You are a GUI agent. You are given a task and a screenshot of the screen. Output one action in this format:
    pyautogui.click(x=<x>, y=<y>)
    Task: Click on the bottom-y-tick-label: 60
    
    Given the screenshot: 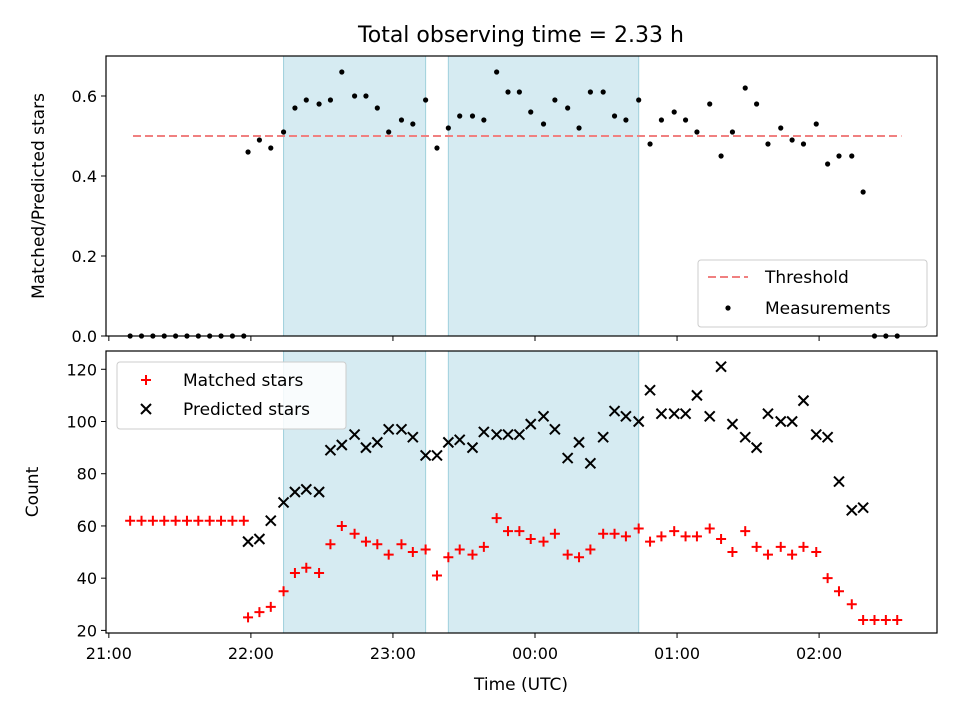 What is the action you would take?
    pyautogui.click(x=87, y=526)
    